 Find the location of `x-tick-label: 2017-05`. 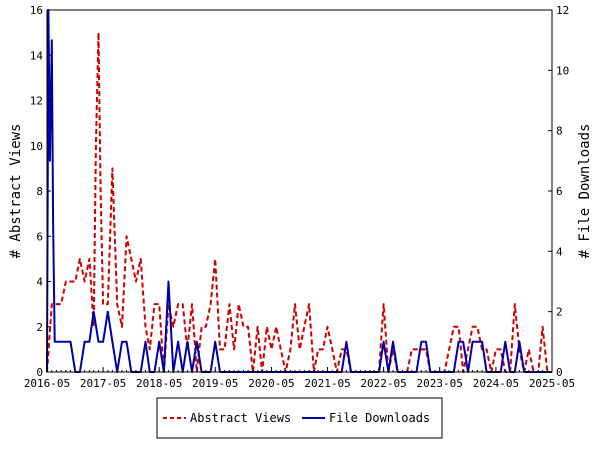

x-tick-label: 2017-05 is located at coordinates (103, 383).